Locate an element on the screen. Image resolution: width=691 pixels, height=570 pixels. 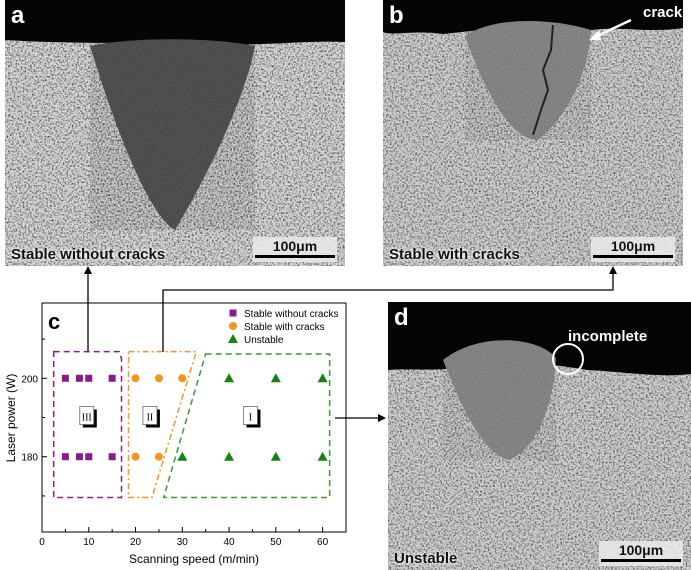
legend-marker-circle is located at coordinates (233, 326).